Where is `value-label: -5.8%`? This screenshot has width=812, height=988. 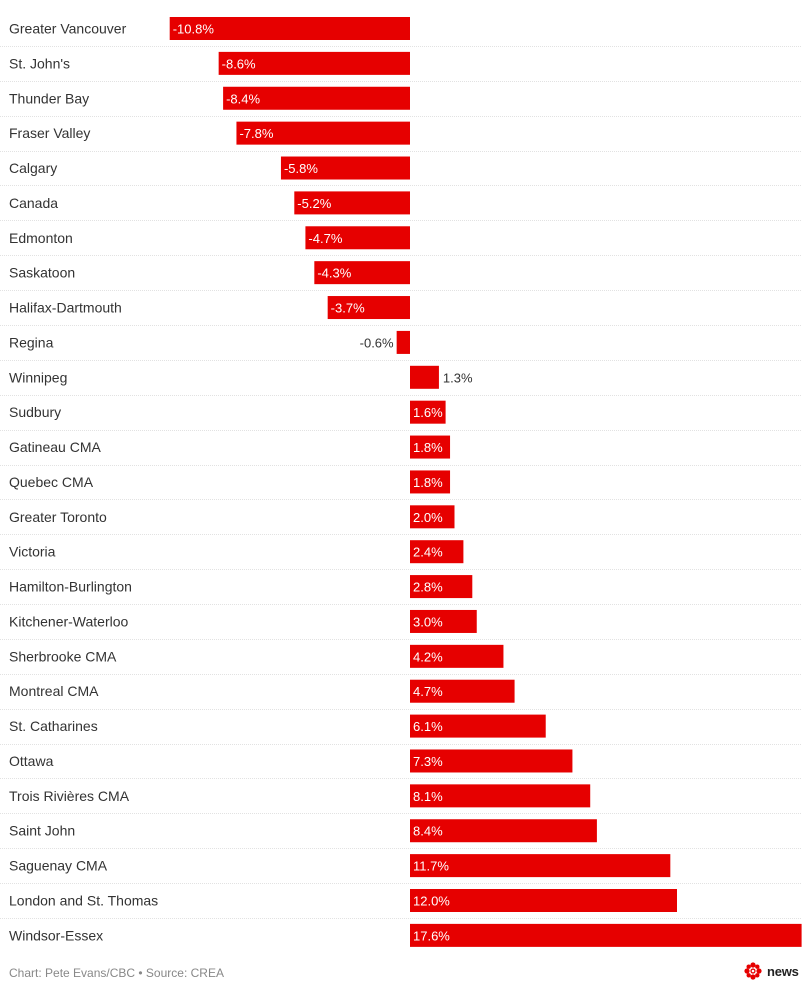
value-label: -5.8% is located at coordinates (301, 168).